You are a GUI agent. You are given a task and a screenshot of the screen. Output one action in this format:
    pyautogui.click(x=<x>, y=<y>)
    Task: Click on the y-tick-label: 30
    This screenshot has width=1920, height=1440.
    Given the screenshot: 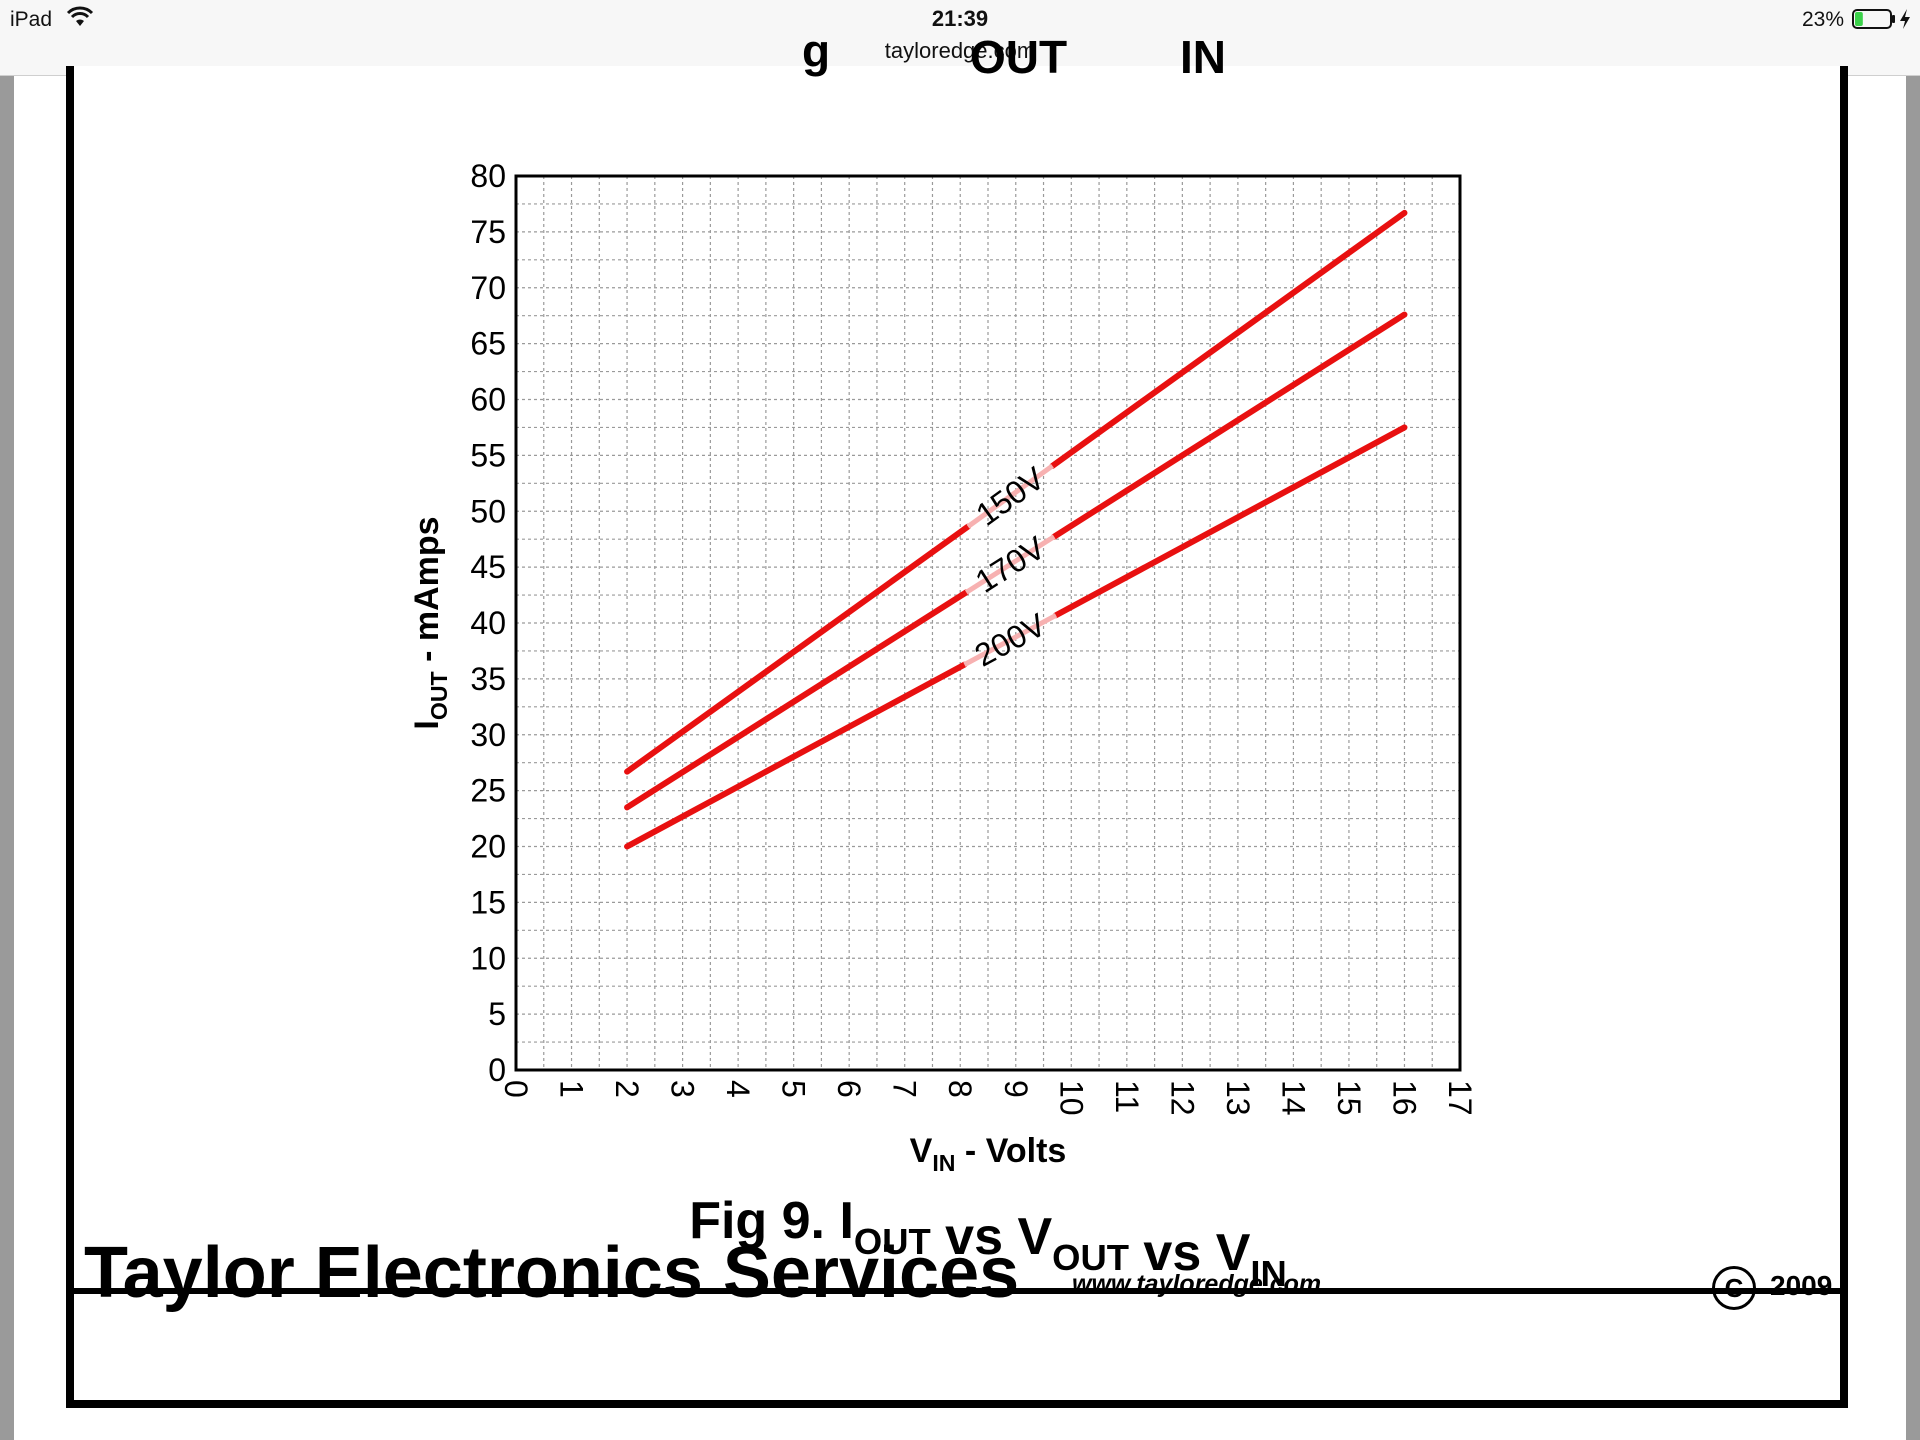 What is the action you would take?
    pyautogui.click(x=488, y=735)
    